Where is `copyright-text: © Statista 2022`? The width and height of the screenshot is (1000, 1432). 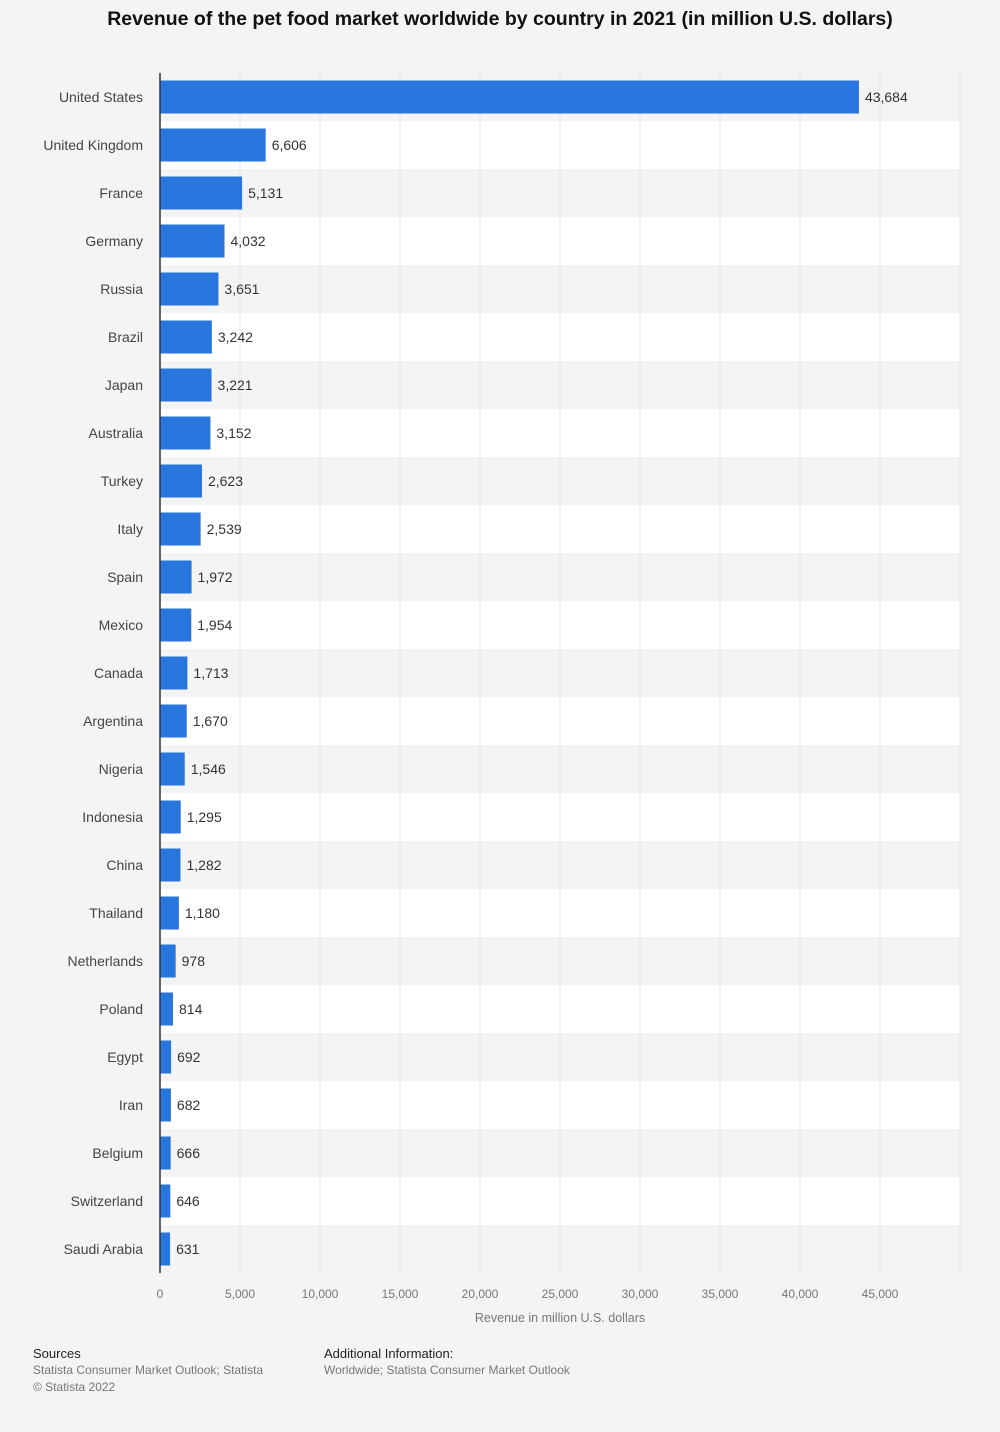
copyright-text: © Statista 2022 is located at coordinates (74, 1387).